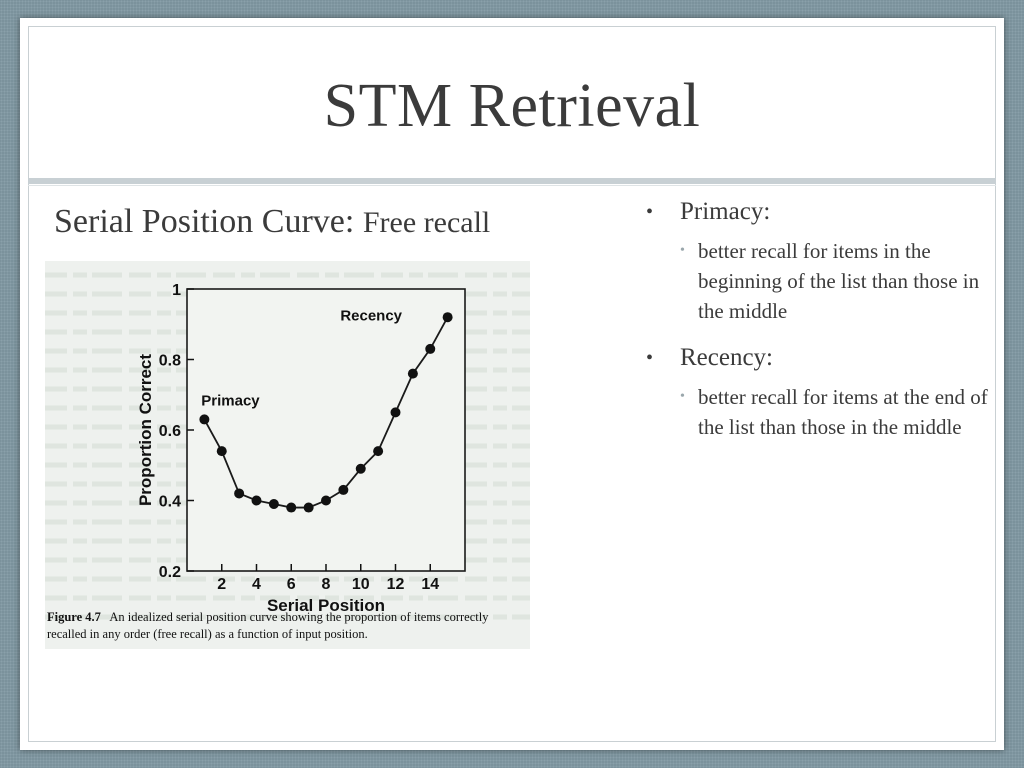  I want to click on plot-area, so click(326, 430).